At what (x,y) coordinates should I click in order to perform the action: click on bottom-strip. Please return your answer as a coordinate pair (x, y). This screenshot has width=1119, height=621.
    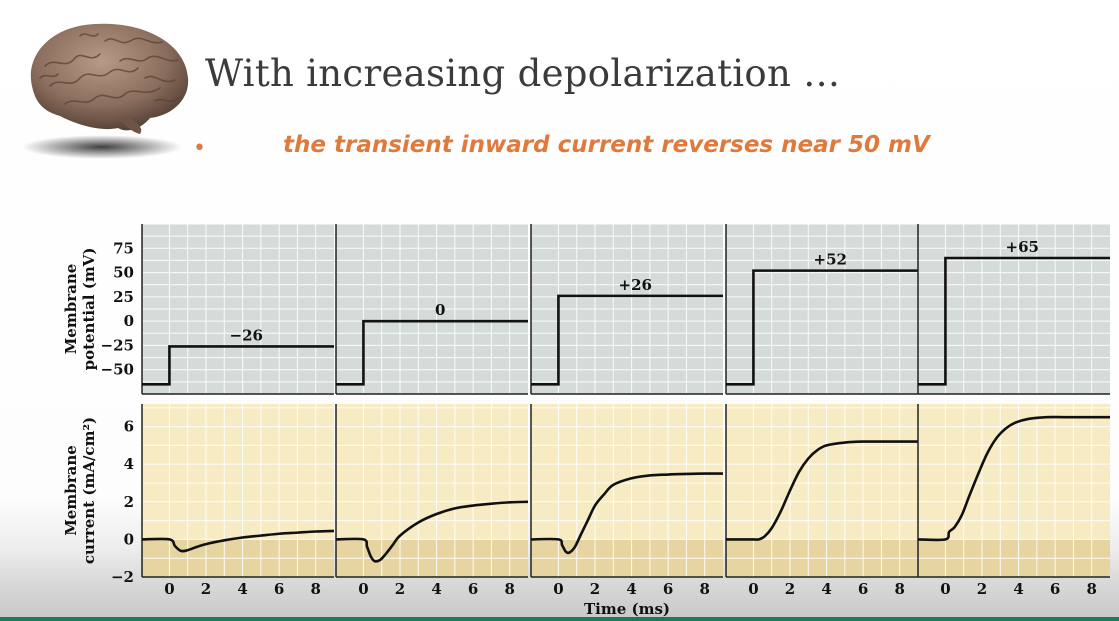
    Looking at the image, I should click on (559, 619).